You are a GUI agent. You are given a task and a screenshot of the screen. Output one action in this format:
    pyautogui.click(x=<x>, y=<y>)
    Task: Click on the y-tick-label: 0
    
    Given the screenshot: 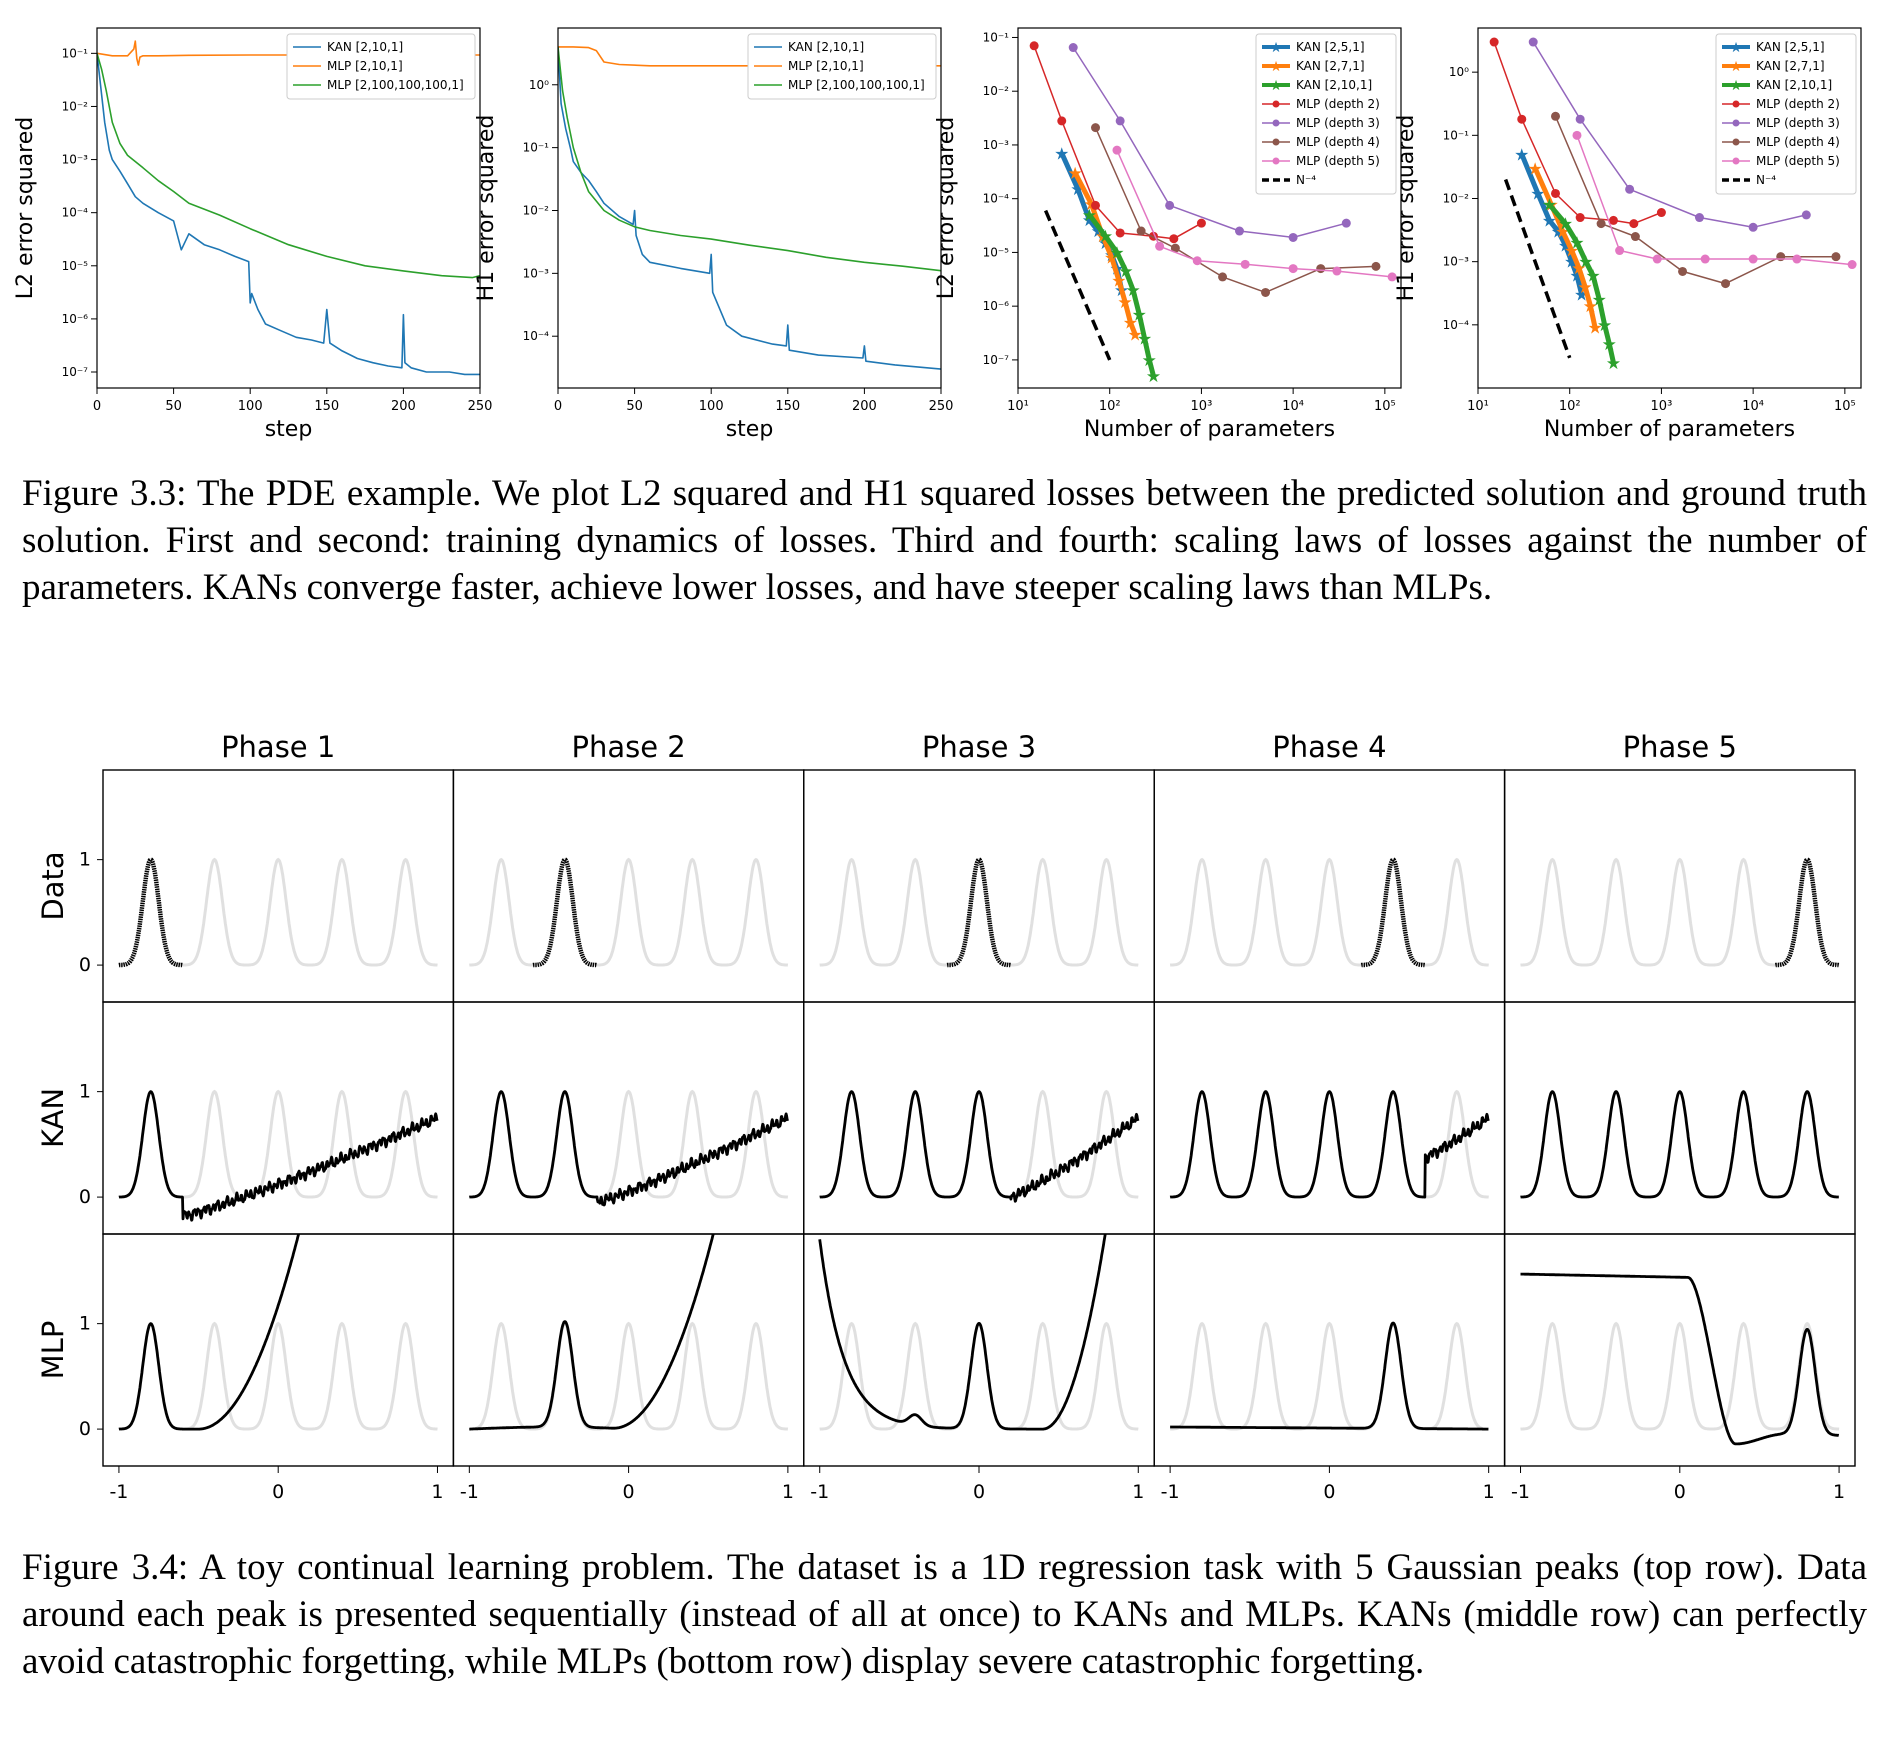 What is the action you would take?
    pyautogui.click(x=85, y=965)
    